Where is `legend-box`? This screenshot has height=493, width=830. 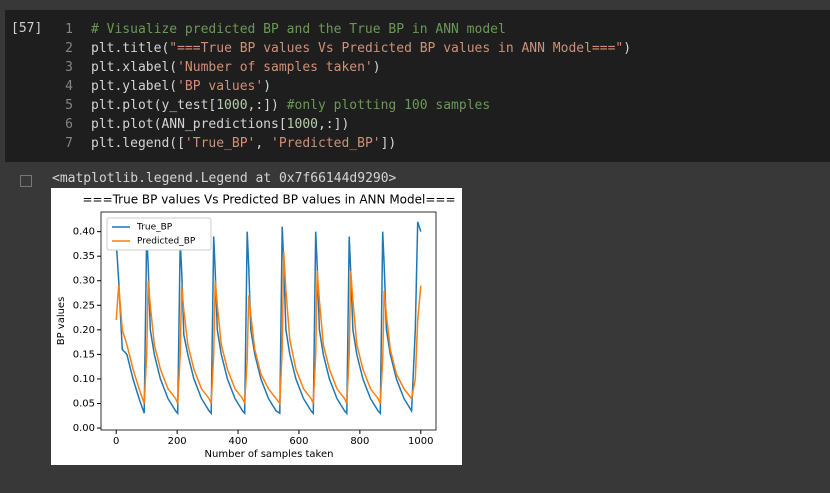 legend-box is located at coordinates (159, 234).